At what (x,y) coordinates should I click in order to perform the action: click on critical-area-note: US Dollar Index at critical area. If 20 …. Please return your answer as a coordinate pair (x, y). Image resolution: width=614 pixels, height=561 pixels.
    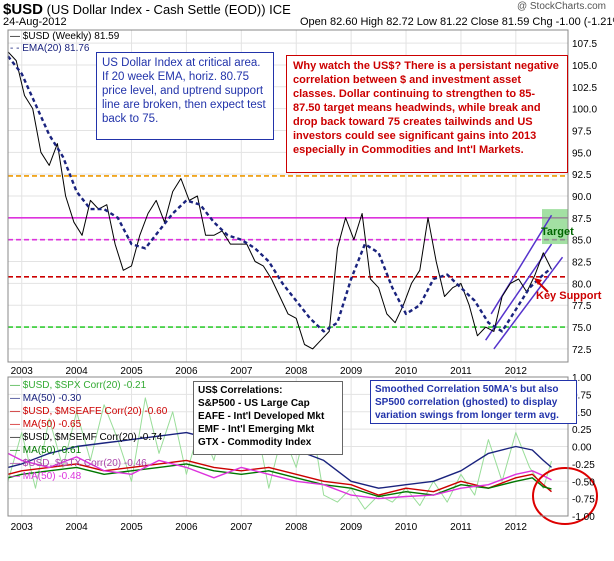
    Looking at the image, I should click on (185, 96).